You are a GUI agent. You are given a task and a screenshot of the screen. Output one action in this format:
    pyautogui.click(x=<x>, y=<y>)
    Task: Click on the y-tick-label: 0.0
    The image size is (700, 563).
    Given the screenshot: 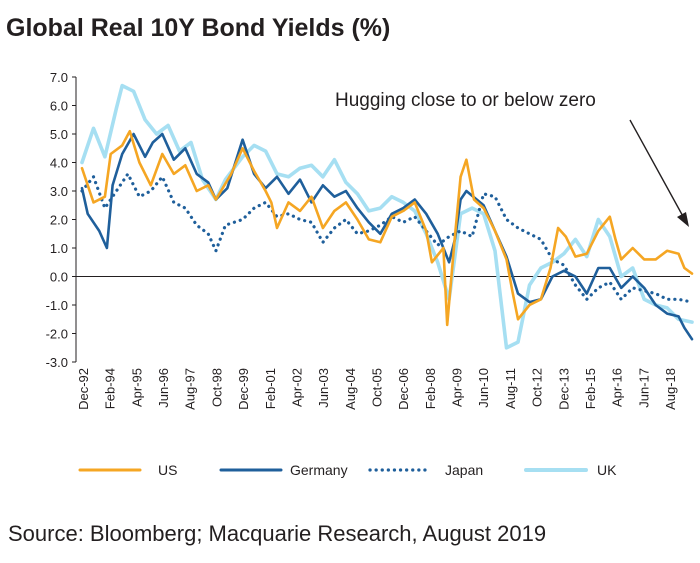 What is the action you would take?
    pyautogui.click(x=59, y=277)
    